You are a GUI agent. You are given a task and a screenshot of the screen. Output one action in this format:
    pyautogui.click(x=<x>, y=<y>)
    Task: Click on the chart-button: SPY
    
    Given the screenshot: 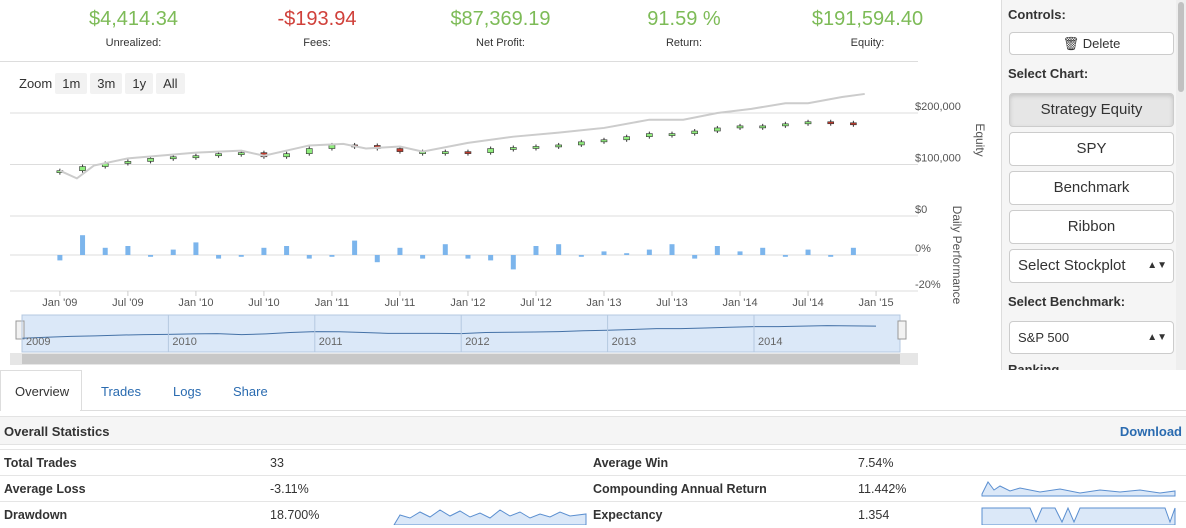 What is the action you would take?
    pyautogui.click(x=1091, y=149)
    